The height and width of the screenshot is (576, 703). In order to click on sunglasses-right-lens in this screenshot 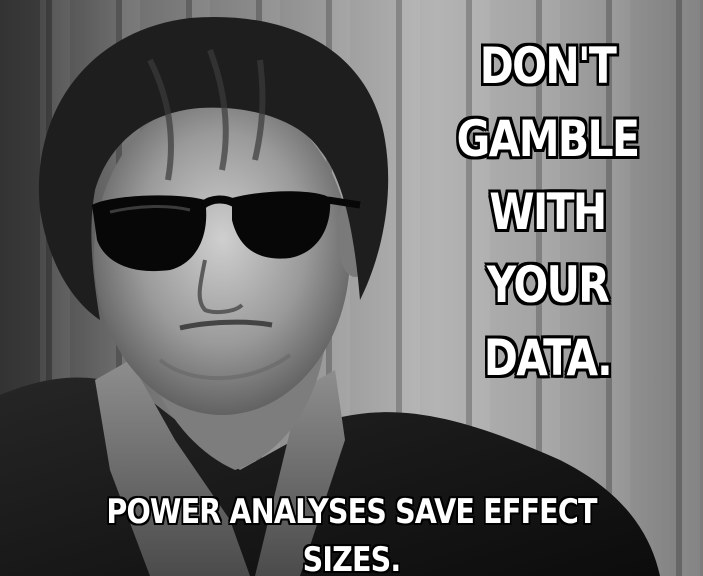, I will do `click(281, 225)`.